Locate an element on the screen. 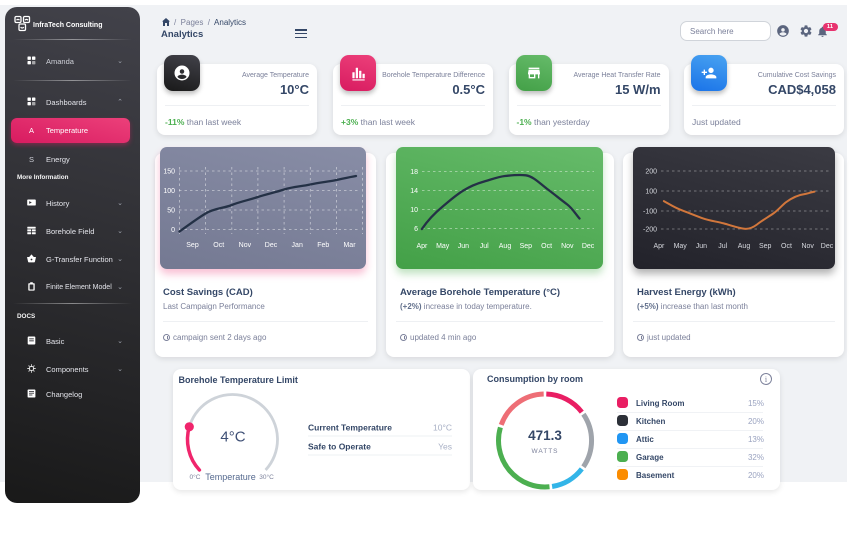 The height and width of the screenshot is (533, 852). svg-text: 0 is located at coordinates (173, 230).